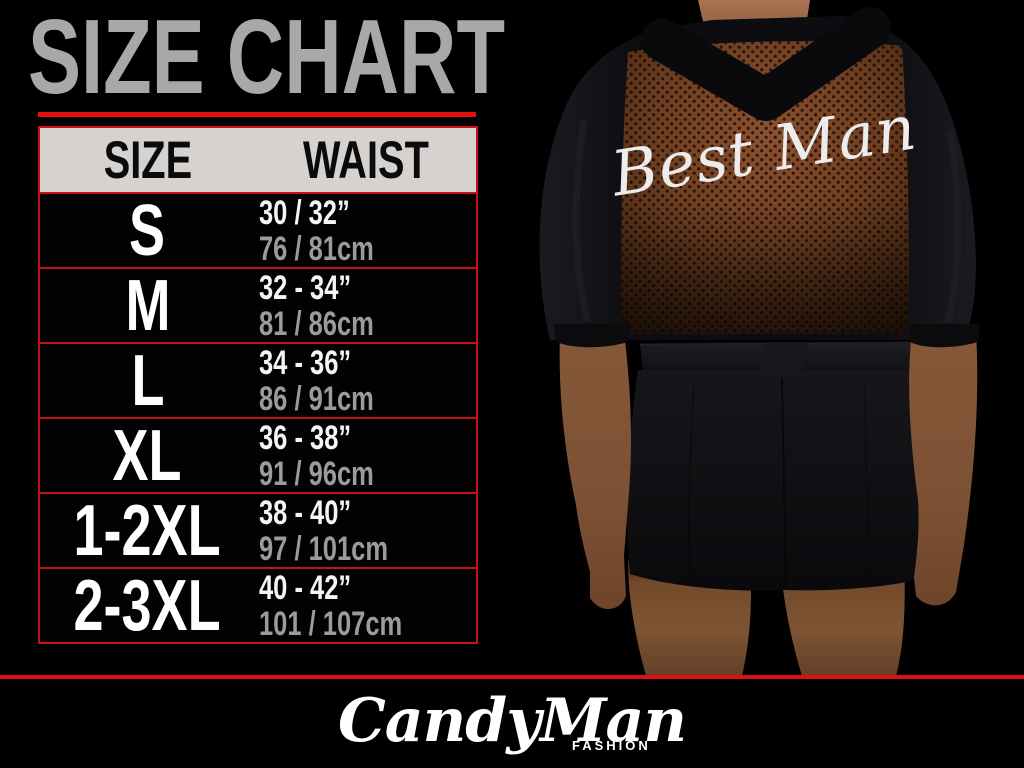 This screenshot has height=768, width=1024. I want to click on waist-cm: 76 / 81cm, so click(316, 248).